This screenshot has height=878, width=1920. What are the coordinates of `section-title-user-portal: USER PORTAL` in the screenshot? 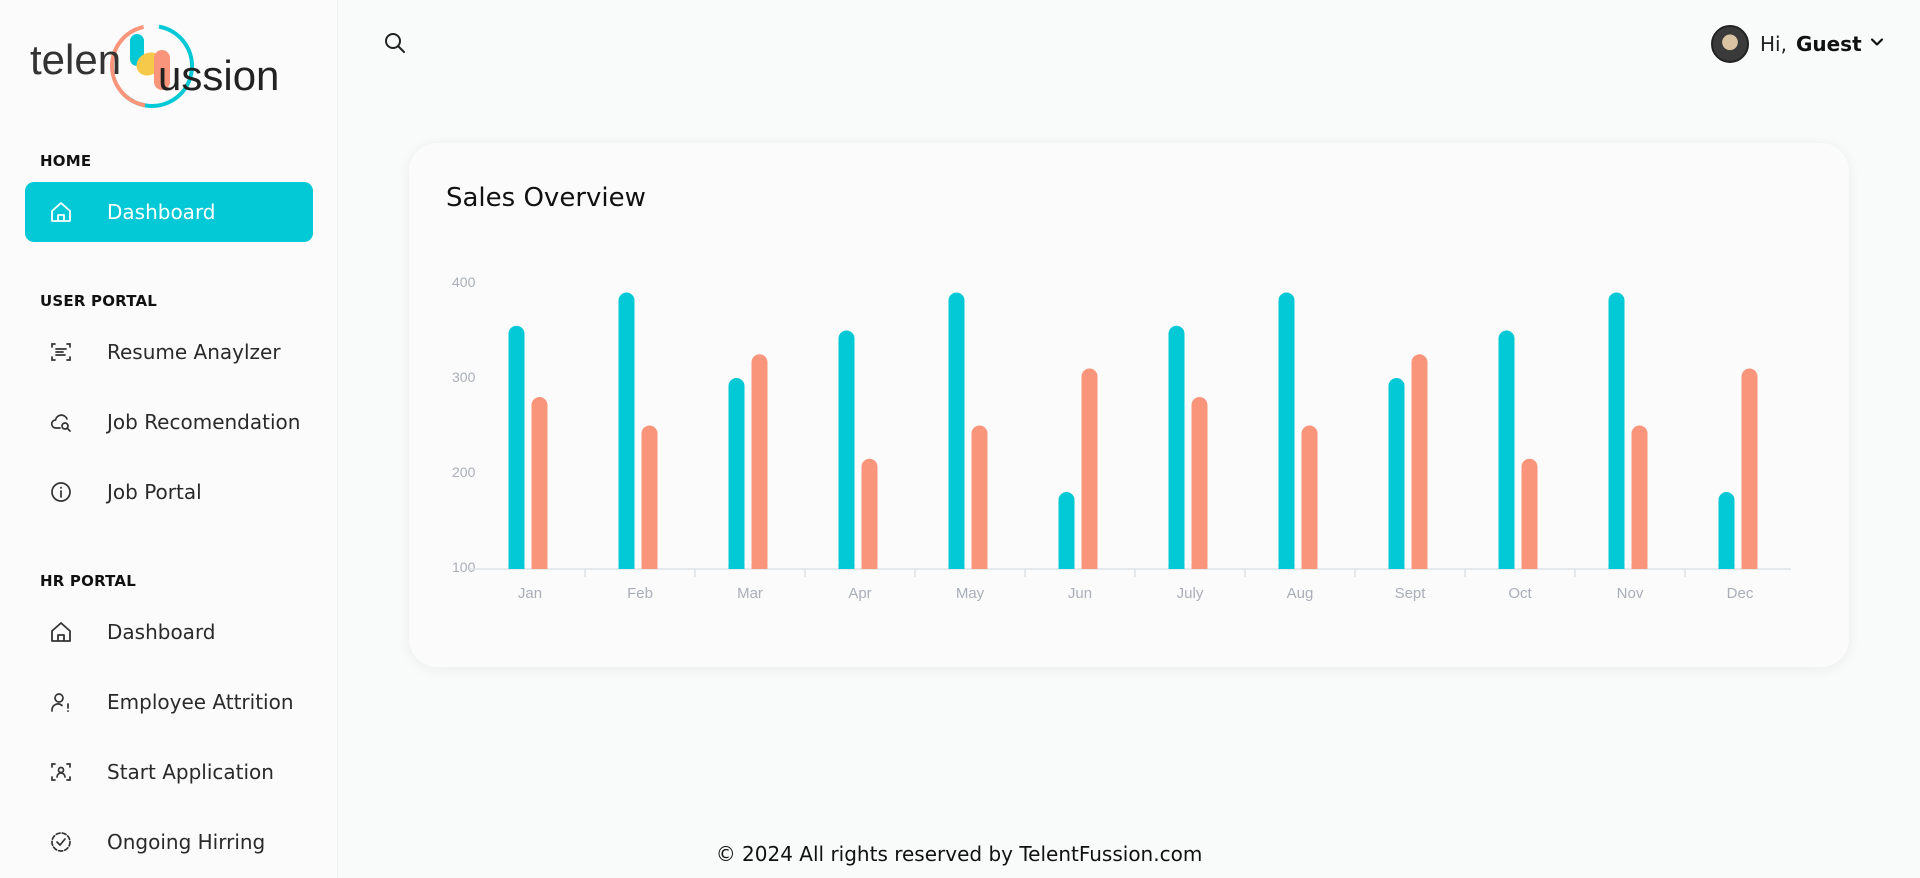 It's located at (99, 301).